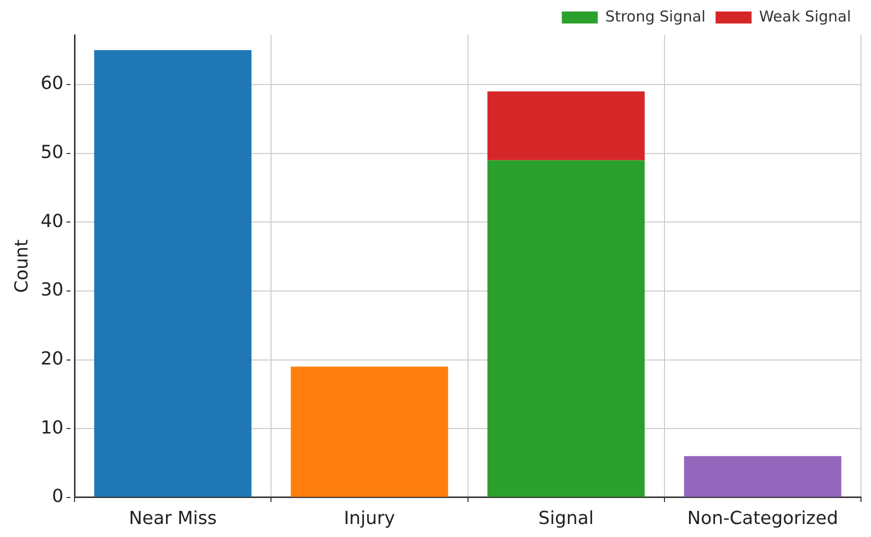  Describe the element at coordinates (58, 497) in the screenshot. I see `y-tick-label: 0` at that location.